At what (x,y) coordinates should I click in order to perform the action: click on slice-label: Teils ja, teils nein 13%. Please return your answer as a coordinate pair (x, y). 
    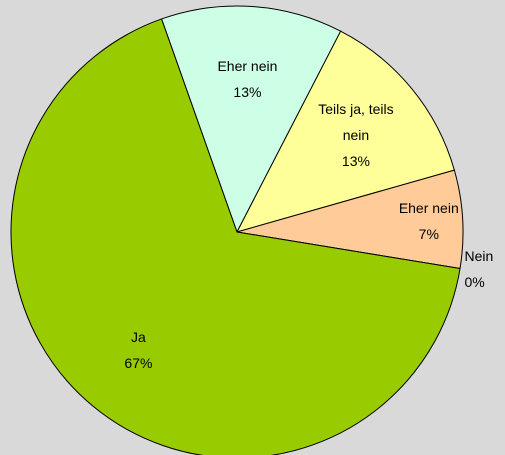
    Looking at the image, I should click on (356, 135).